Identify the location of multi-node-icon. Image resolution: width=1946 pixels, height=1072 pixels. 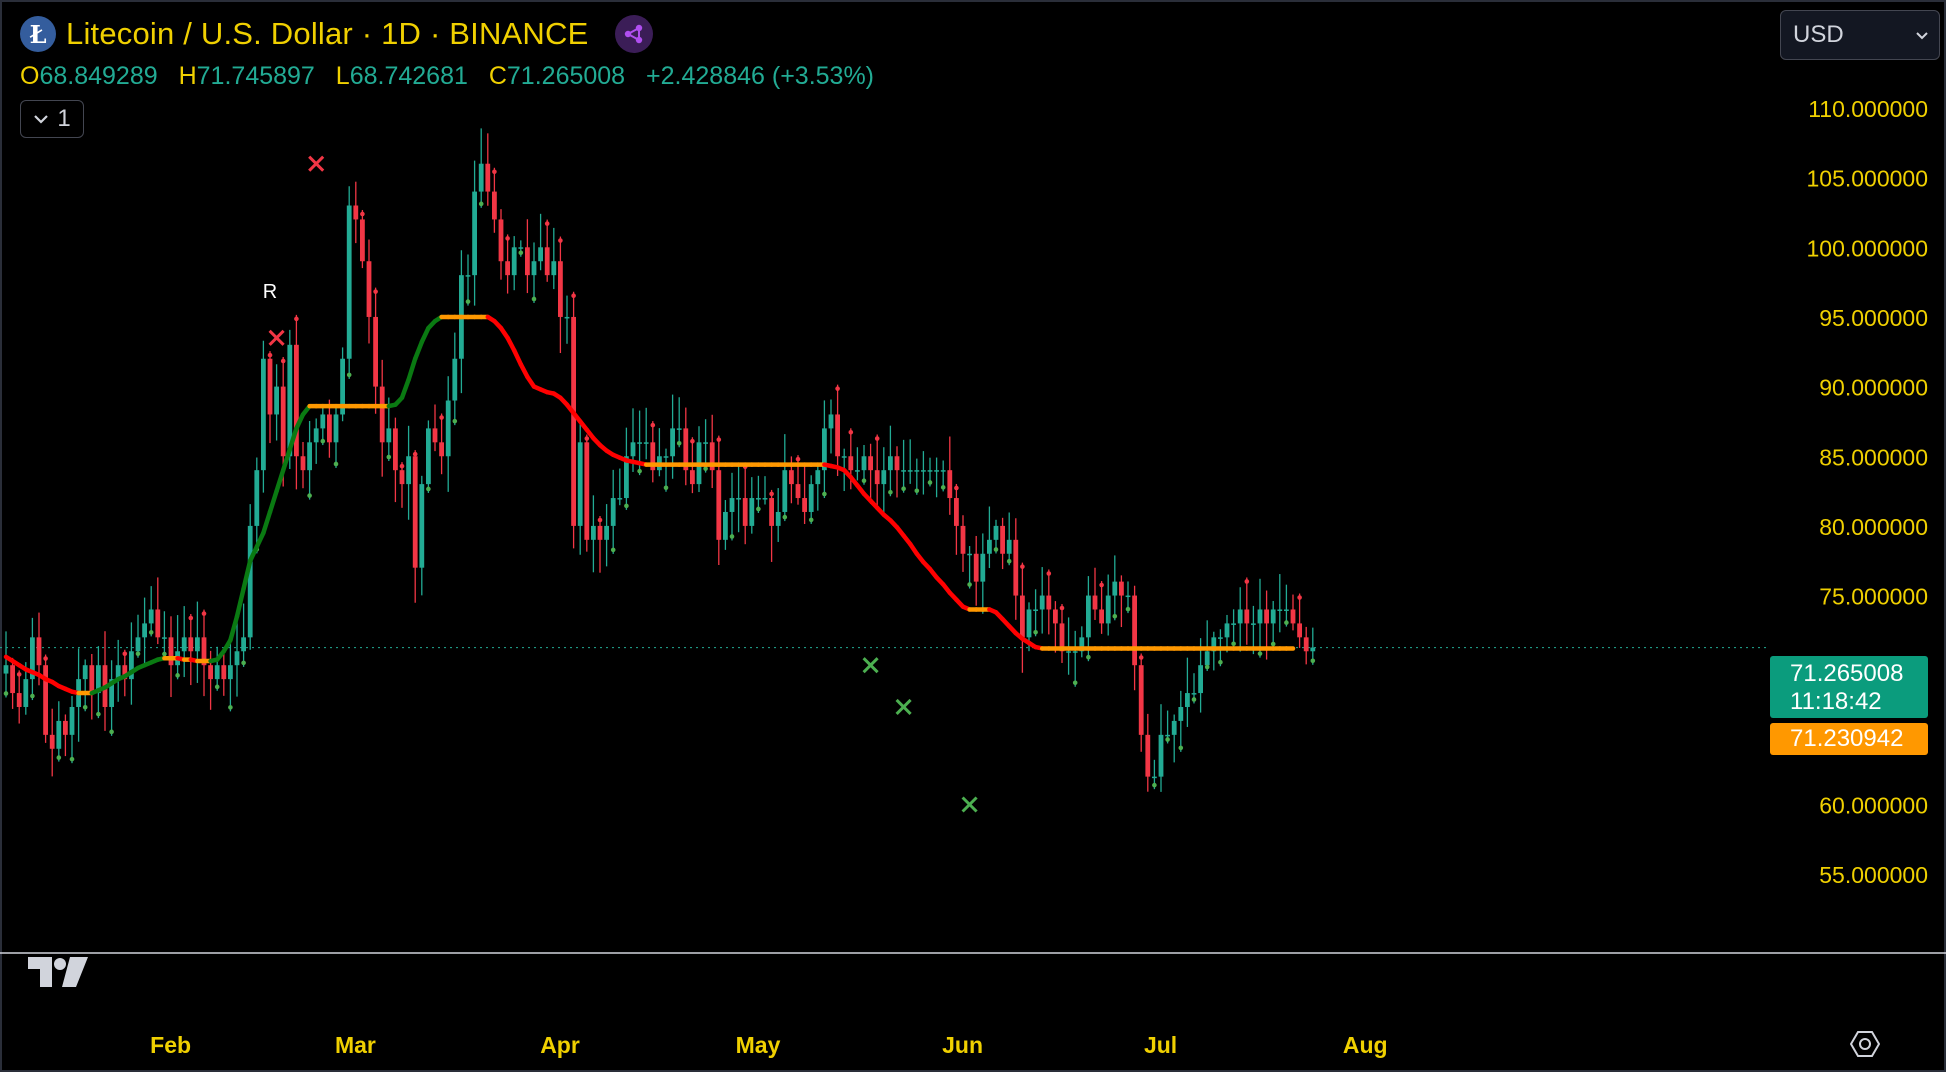
(633, 34).